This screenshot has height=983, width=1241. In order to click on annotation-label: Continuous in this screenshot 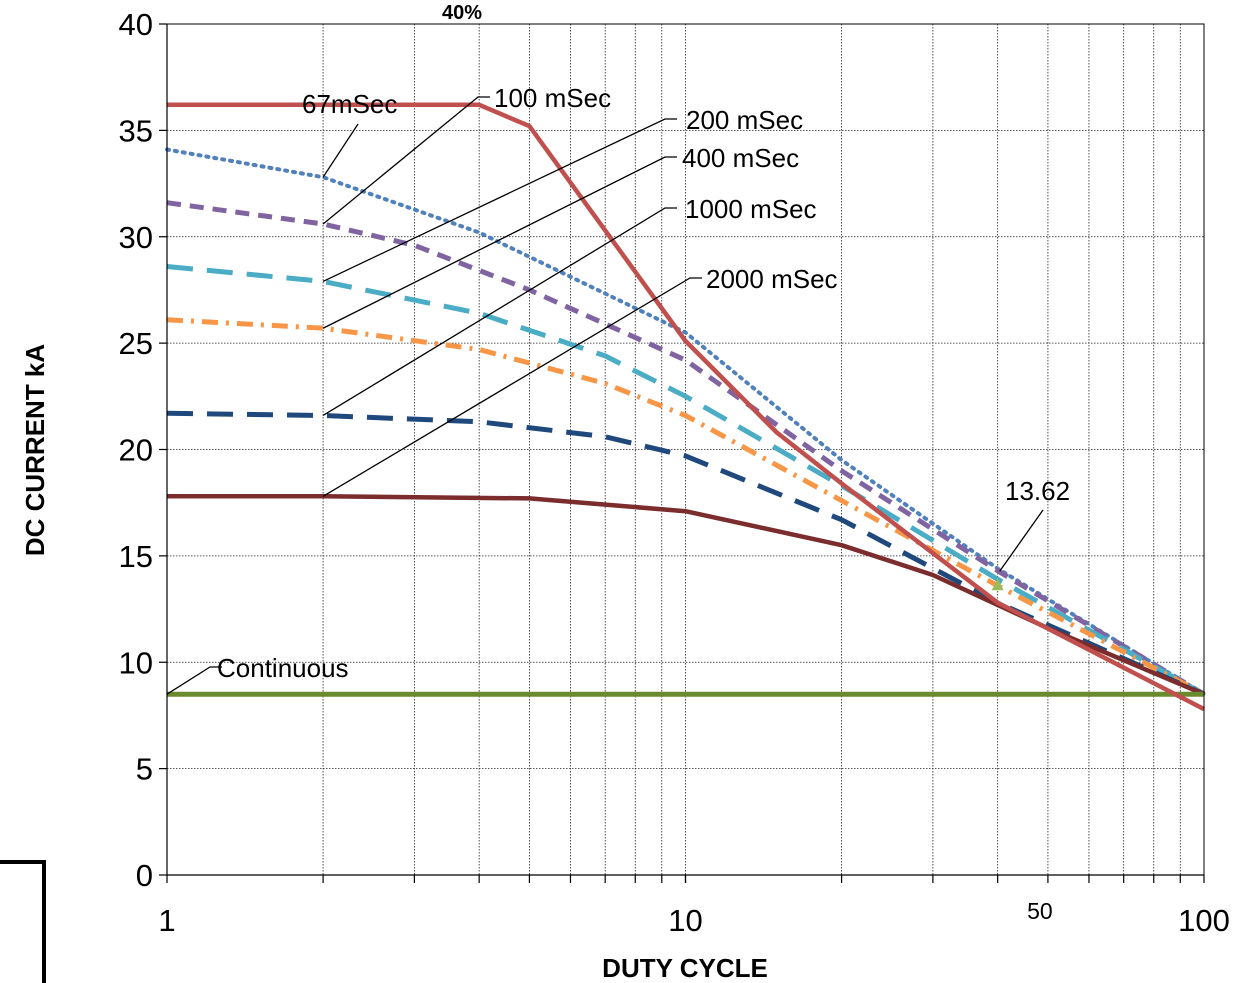, I will do `click(283, 668)`.